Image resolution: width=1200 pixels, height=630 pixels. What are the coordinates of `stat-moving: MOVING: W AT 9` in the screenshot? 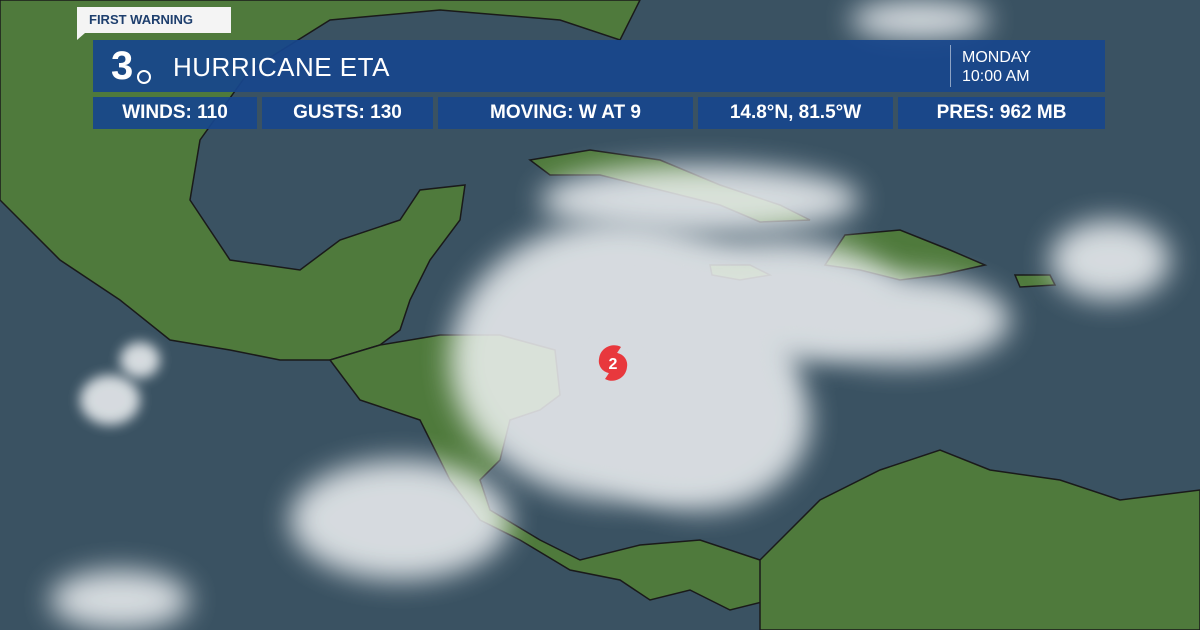 It's located at (565, 113).